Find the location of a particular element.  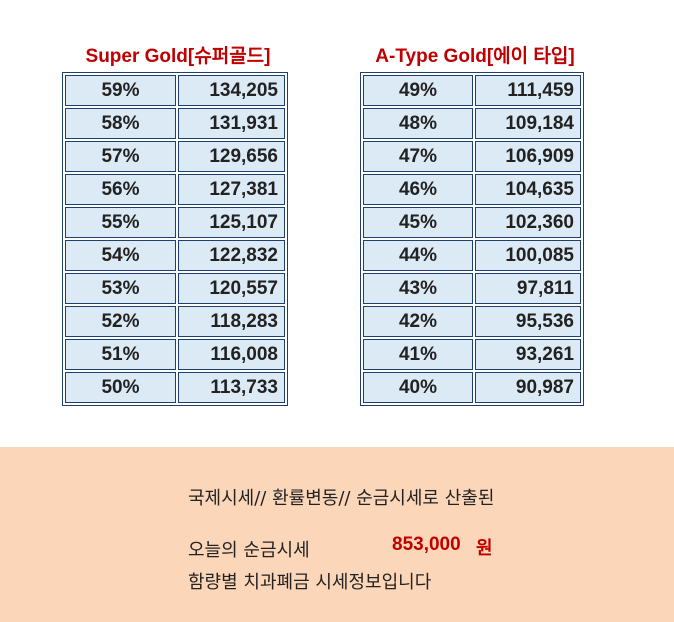

table-row: 41% 93,261 is located at coordinates (472, 354).